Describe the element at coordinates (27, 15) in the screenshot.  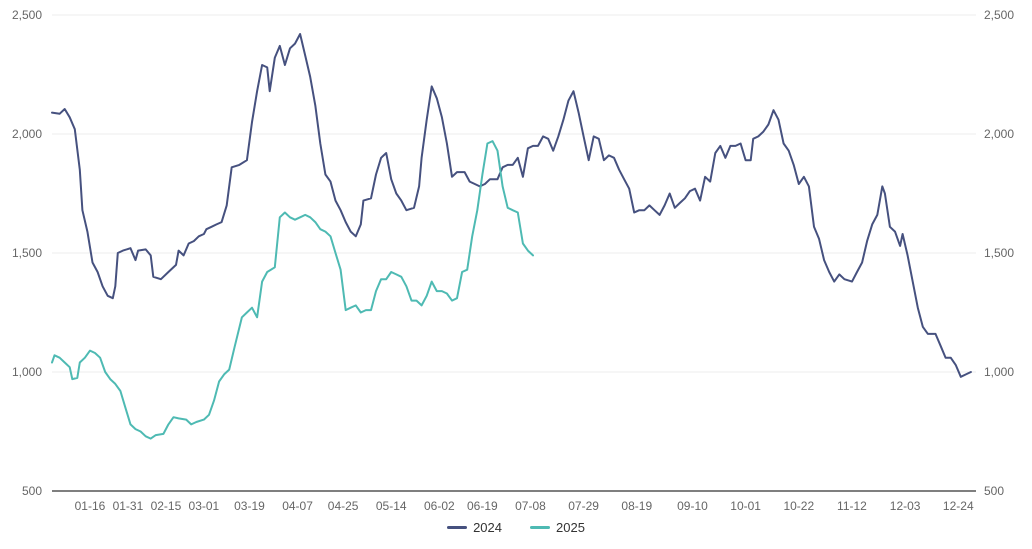
I see `y-tick-label-left: 2,500` at that location.